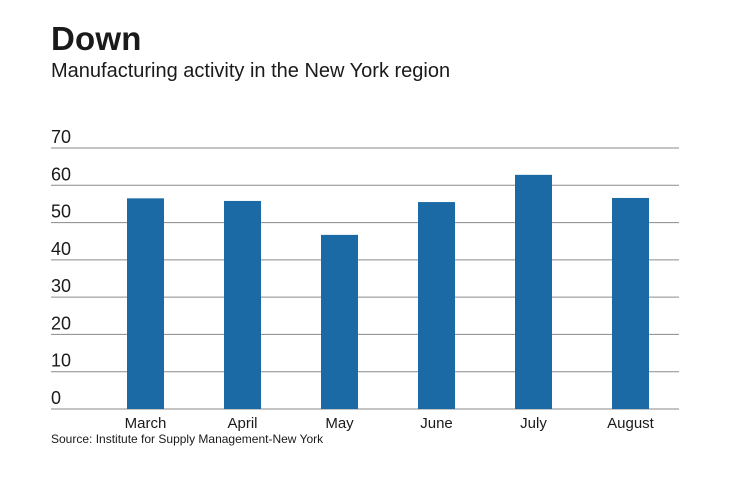 The image size is (740, 482). Describe the element at coordinates (145, 303) in the screenshot. I see `bar-march` at that location.